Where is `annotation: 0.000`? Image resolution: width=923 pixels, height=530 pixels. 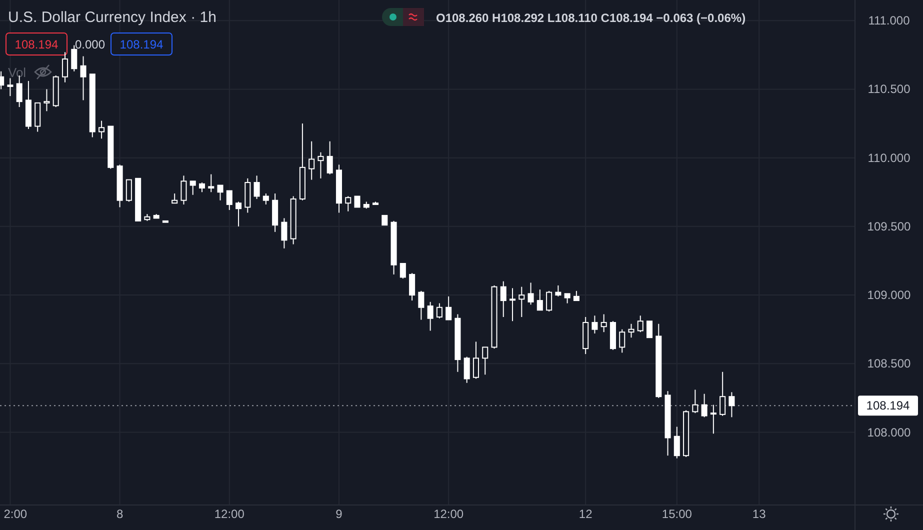 annotation: 0.000 is located at coordinates (90, 45).